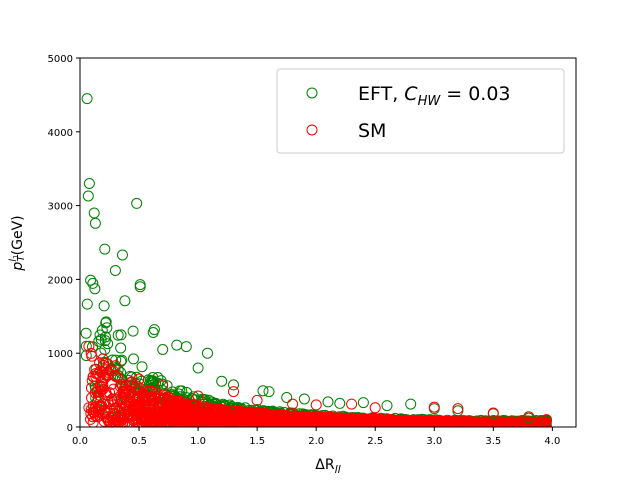  Describe the element at coordinates (17, 243) in the screenshot. I see `y-axis-label: pl1T(GeV)` at that location.